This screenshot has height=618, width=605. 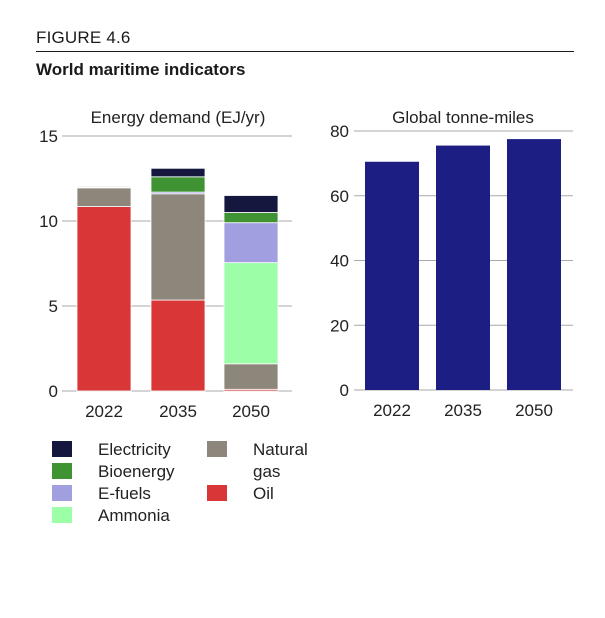 What do you see at coordinates (104, 299) in the screenshot?
I see `energy-bar-oil-2022` at bounding box center [104, 299].